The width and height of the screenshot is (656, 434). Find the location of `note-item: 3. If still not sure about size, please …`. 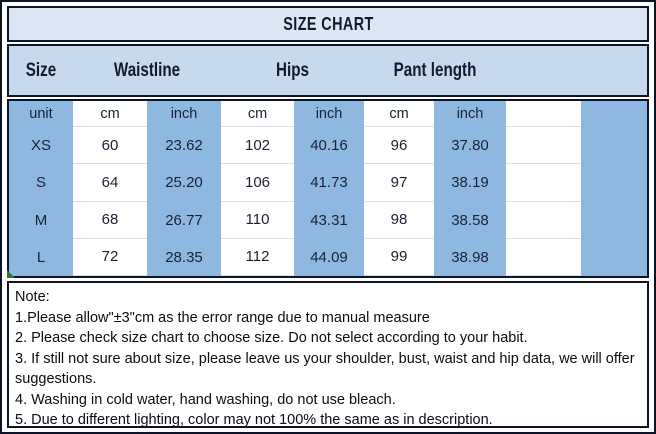

note-item: 3. If still not sure about size, please … is located at coordinates (325, 369).